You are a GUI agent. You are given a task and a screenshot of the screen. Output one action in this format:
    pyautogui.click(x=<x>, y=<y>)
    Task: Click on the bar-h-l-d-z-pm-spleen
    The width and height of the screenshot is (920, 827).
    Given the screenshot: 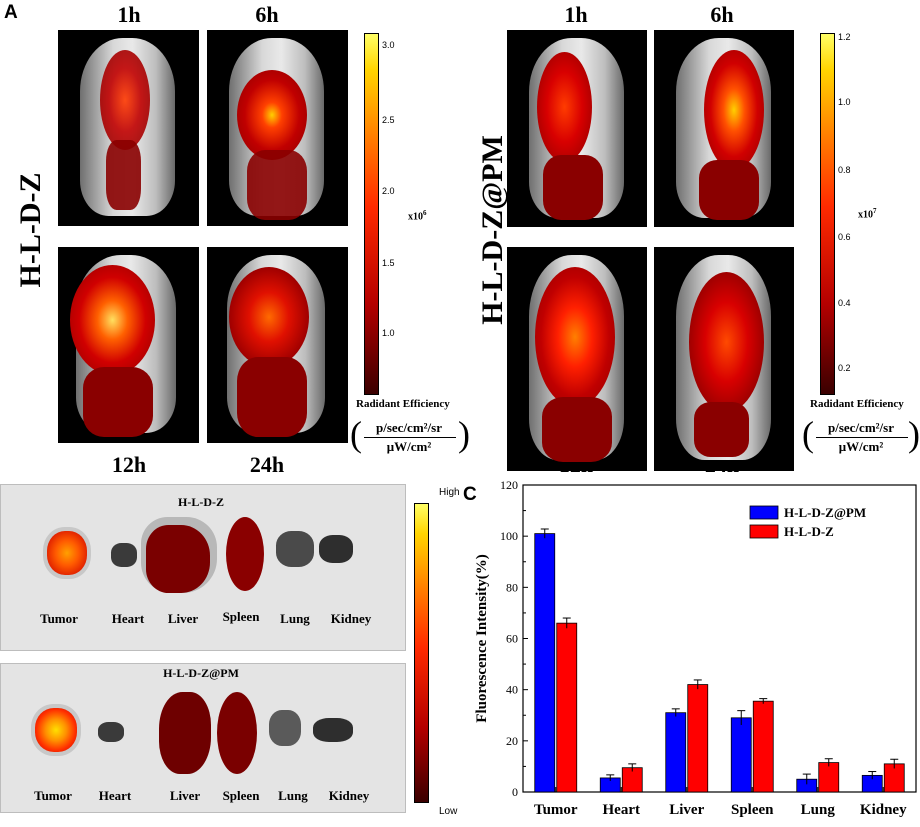 What is the action you would take?
    pyautogui.click(x=741, y=755)
    